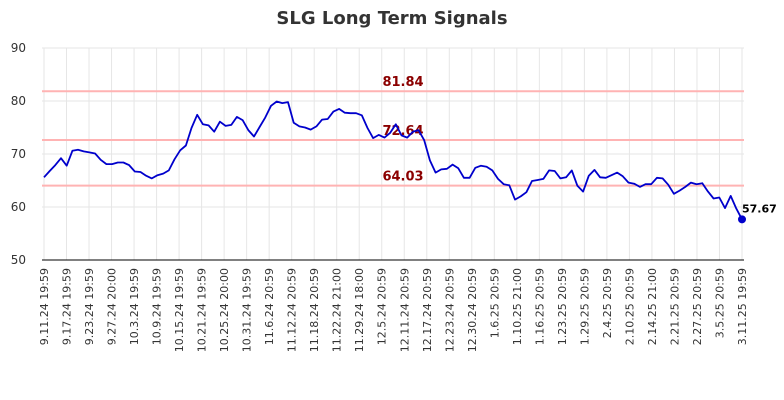 This screenshot has width=784, height=400. What do you see at coordinates (179, 310) in the screenshot?
I see `x-tick-label: 10.15.24 19:59` at bounding box center [179, 310].